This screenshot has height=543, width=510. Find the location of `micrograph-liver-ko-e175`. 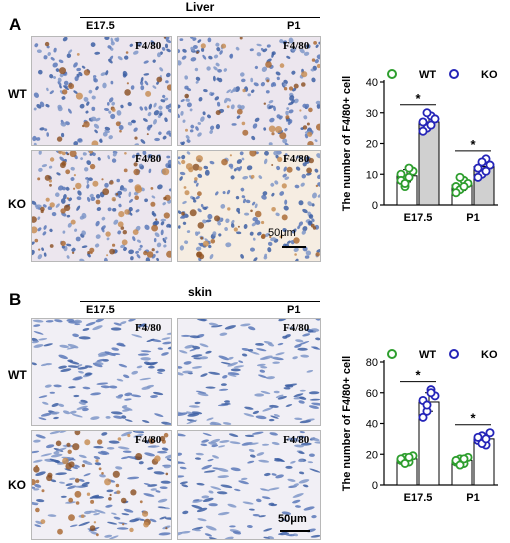

micrograph-liver-ko-e175 is located at coordinates (101, 206).